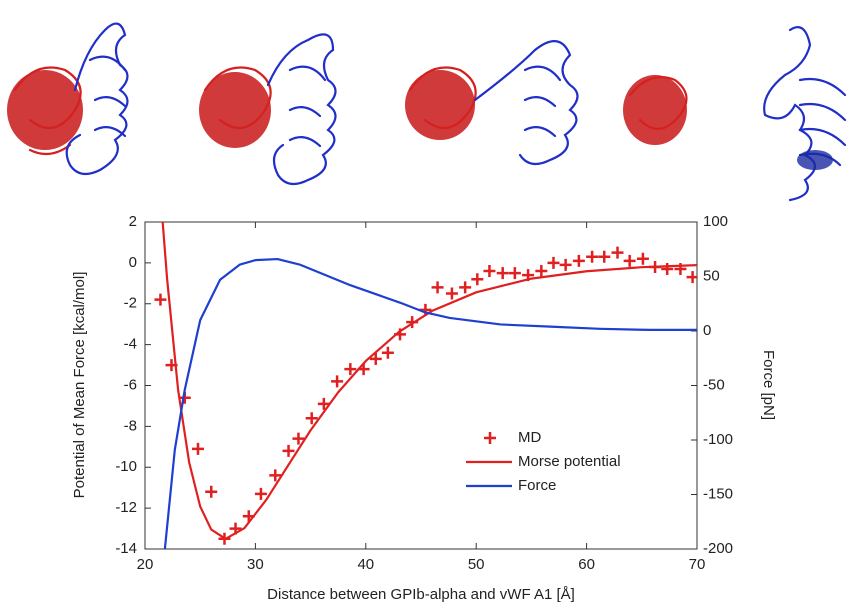  What do you see at coordinates (718, 548) in the screenshot?
I see `y2-tick-label: -200` at bounding box center [718, 548].